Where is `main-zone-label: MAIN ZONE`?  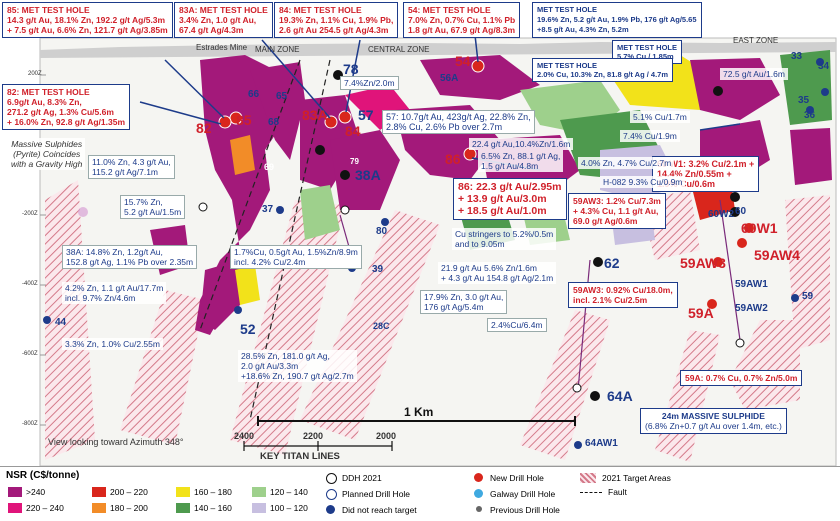 main-zone-label: MAIN ZONE is located at coordinates (277, 49).